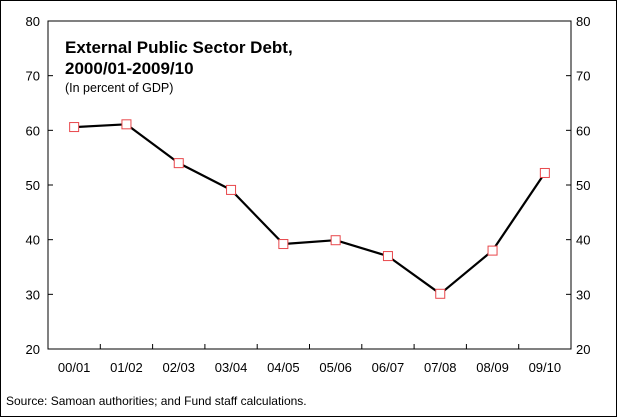  Describe the element at coordinates (33, 294) in the screenshot. I see `y-tick-label-left-1: 30` at that location.